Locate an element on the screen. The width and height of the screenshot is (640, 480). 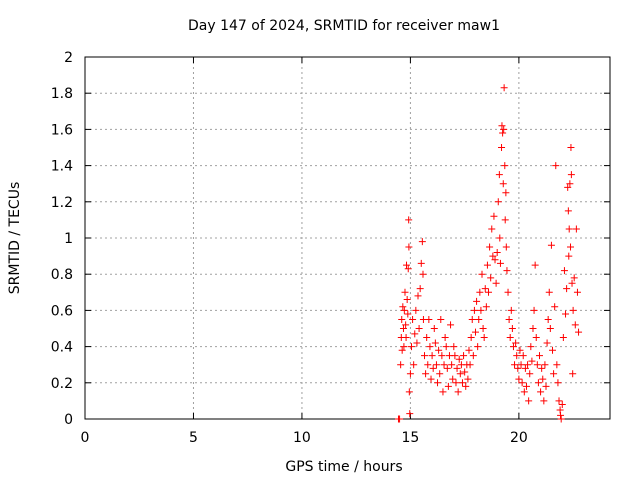
y-tick-label: 0.2 is located at coordinates (62, 384).